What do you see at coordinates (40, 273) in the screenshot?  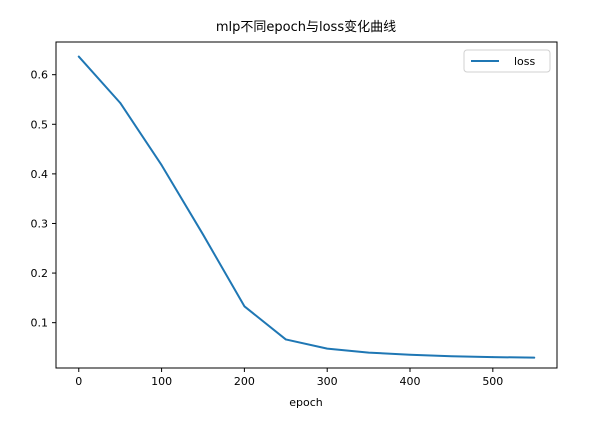 I see `y-tick-label: 0.2` at bounding box center [40, 273].